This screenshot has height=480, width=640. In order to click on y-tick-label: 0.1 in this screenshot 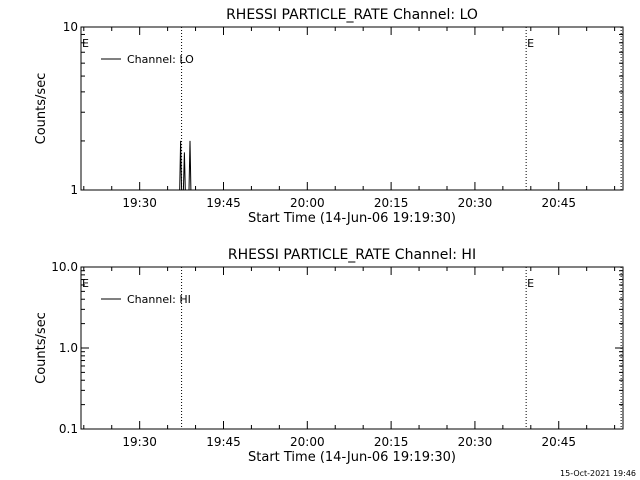, I will do `click(68, 429)`.